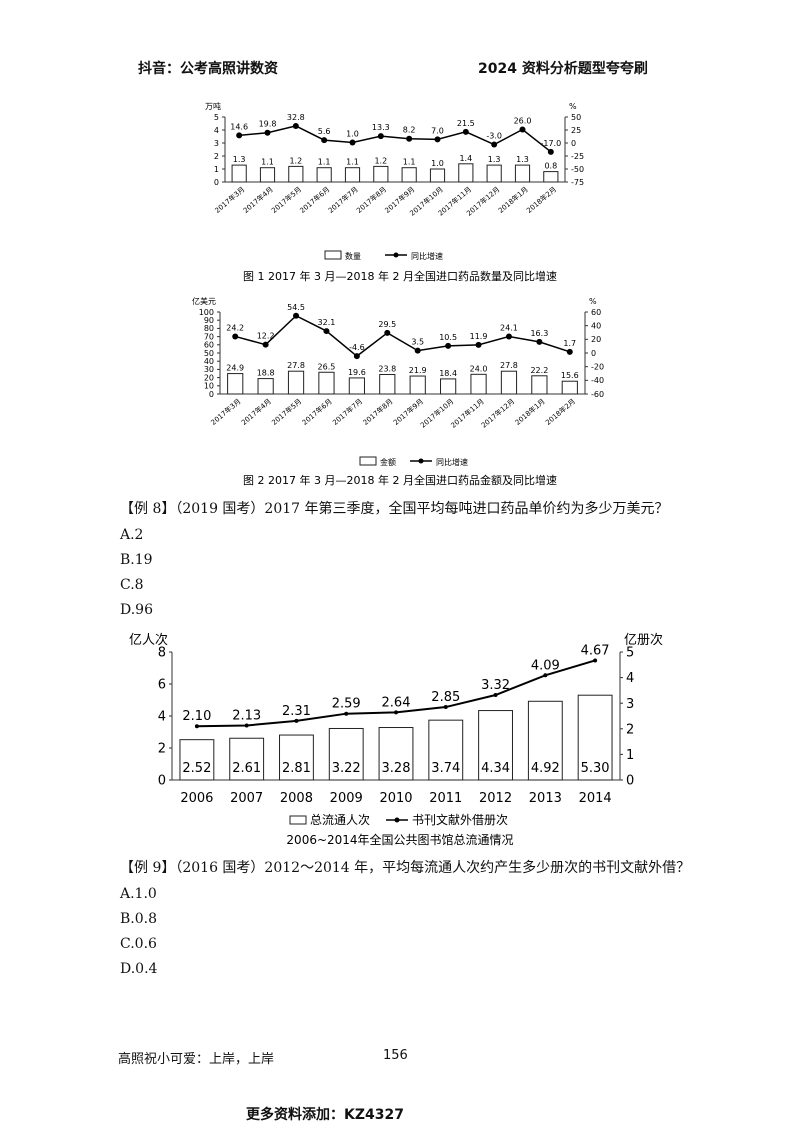 This screenshot has width=800, height=1132. Describe the element at coordinates (539, 370) in the screenshot. I see `bar-value-label: 22.2` at that location.